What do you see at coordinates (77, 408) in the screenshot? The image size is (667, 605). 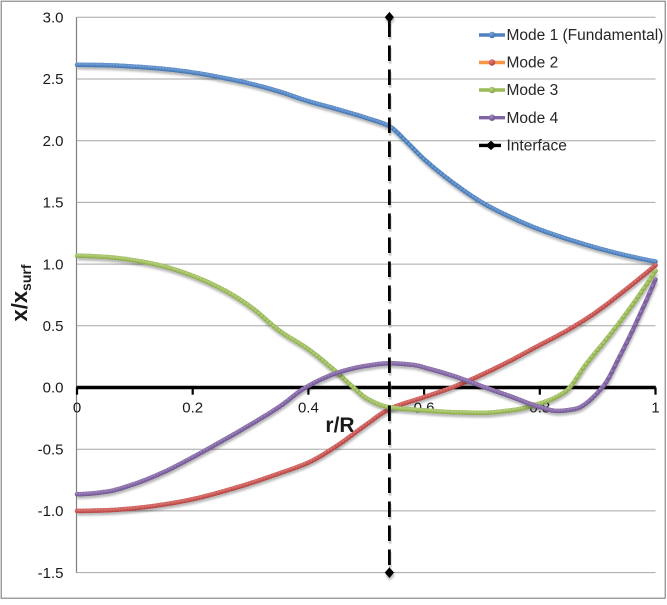 I see `svg-text: 0` at bounding box center [77, 408].